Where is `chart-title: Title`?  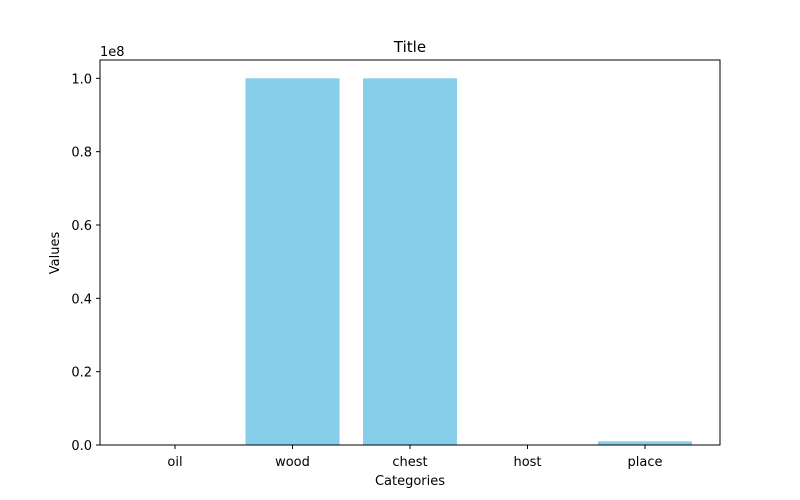
chart-title: Title is located at coordinates (409, 47).